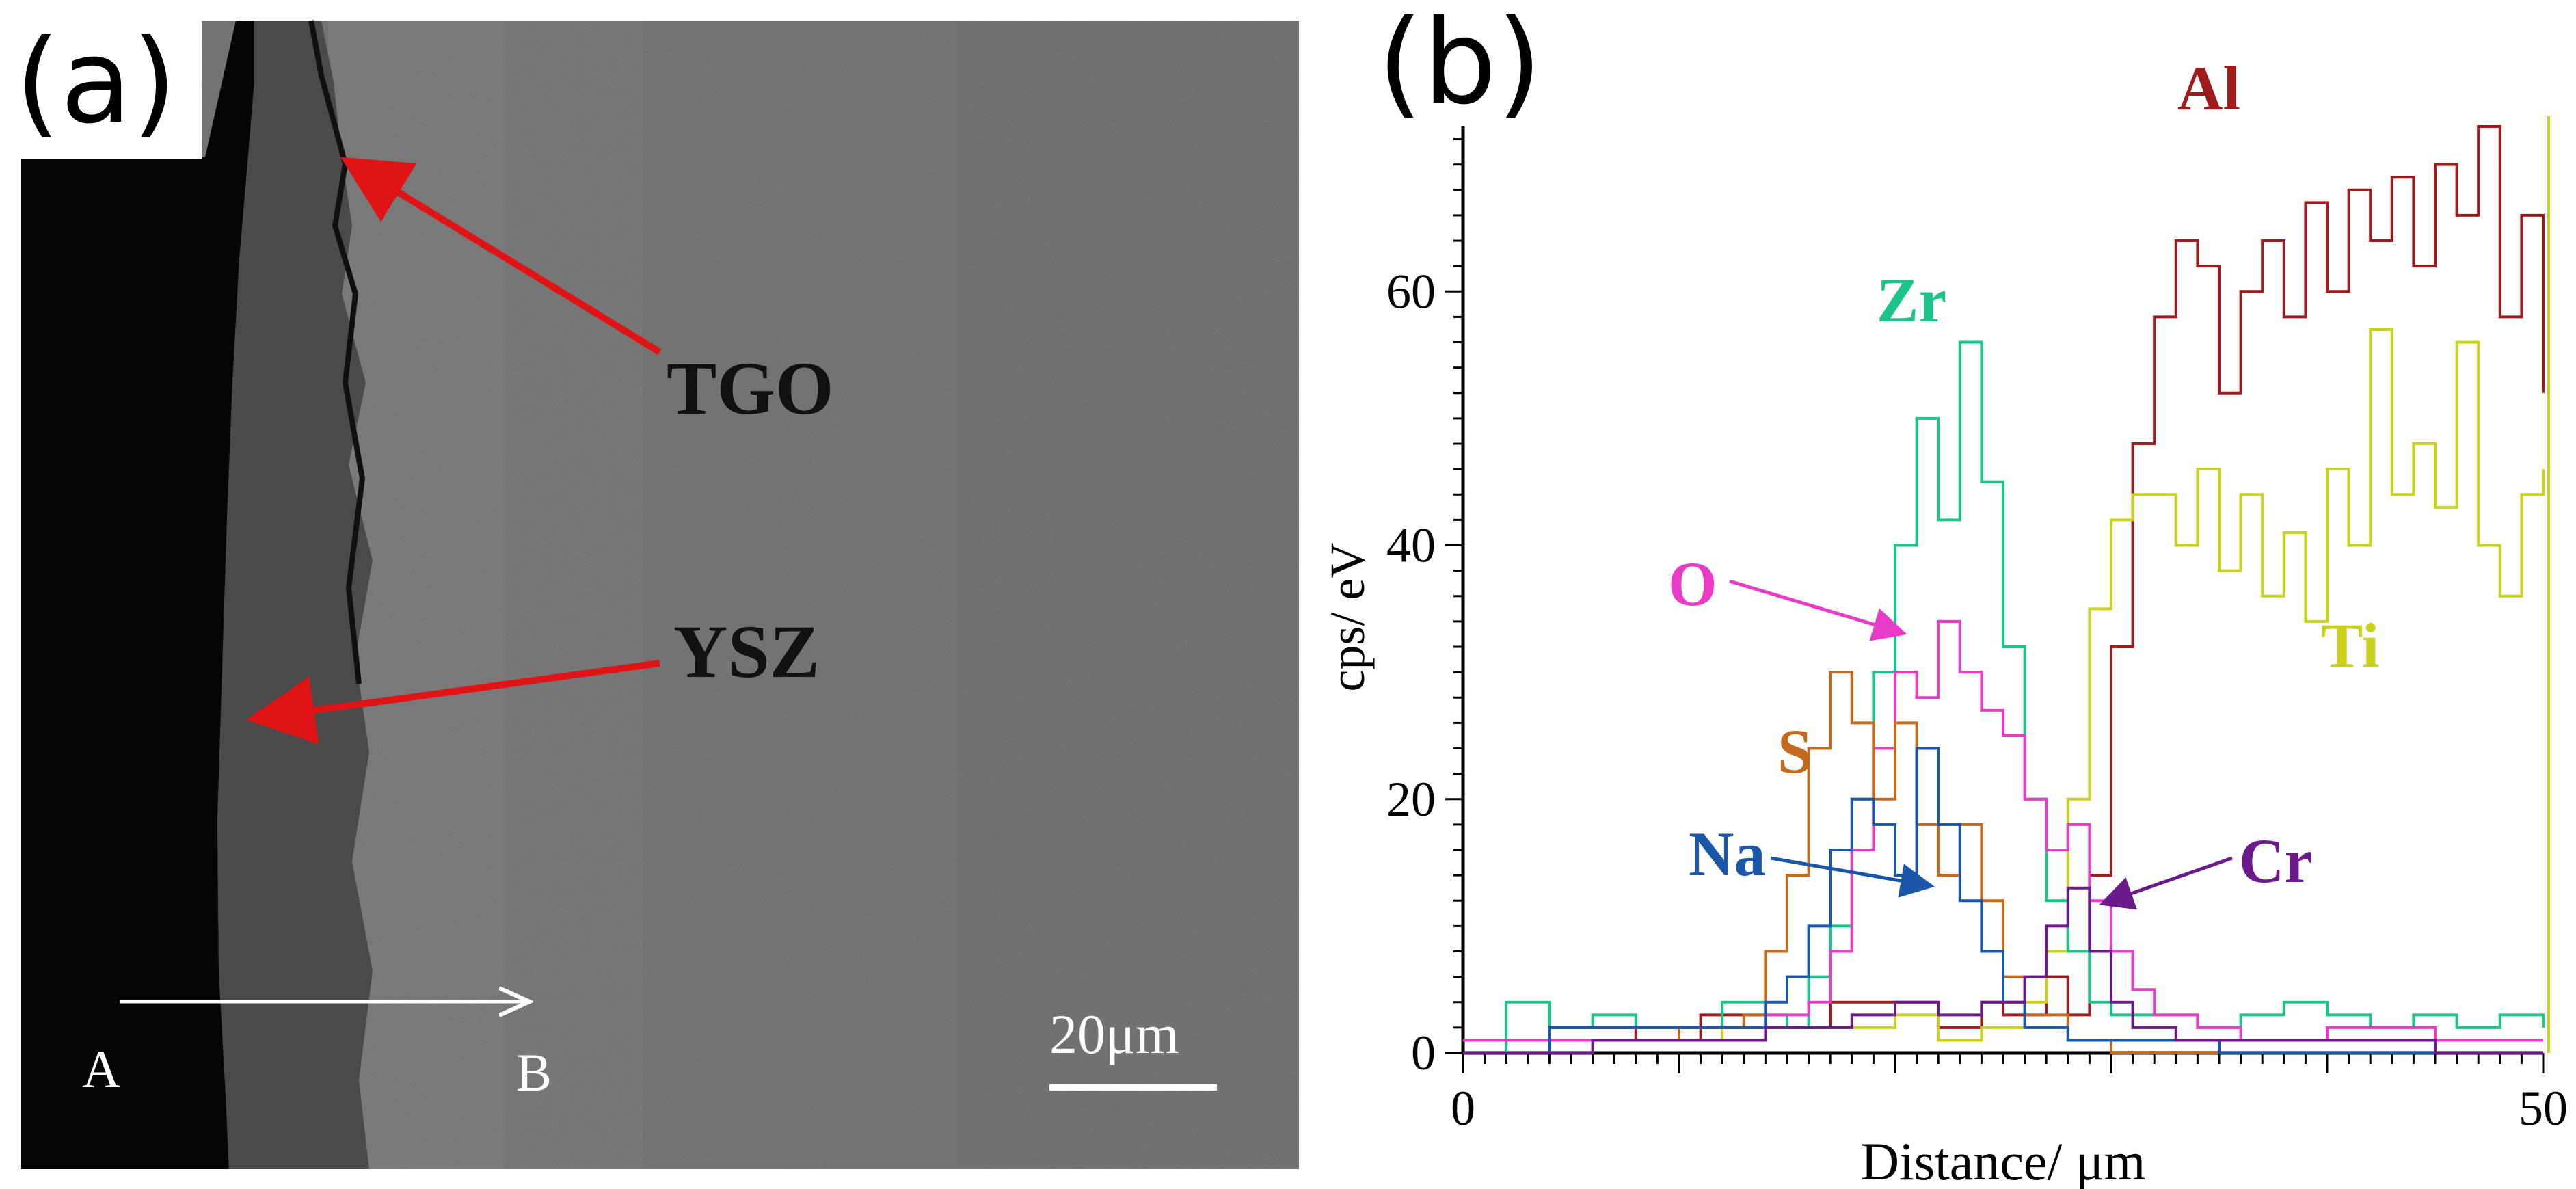 The width and height of the screenshot is (2576, 1189). Describe the element at coordinates (2275, 861) in the screenshot. I see `element-label-cr: Cr` at that location.